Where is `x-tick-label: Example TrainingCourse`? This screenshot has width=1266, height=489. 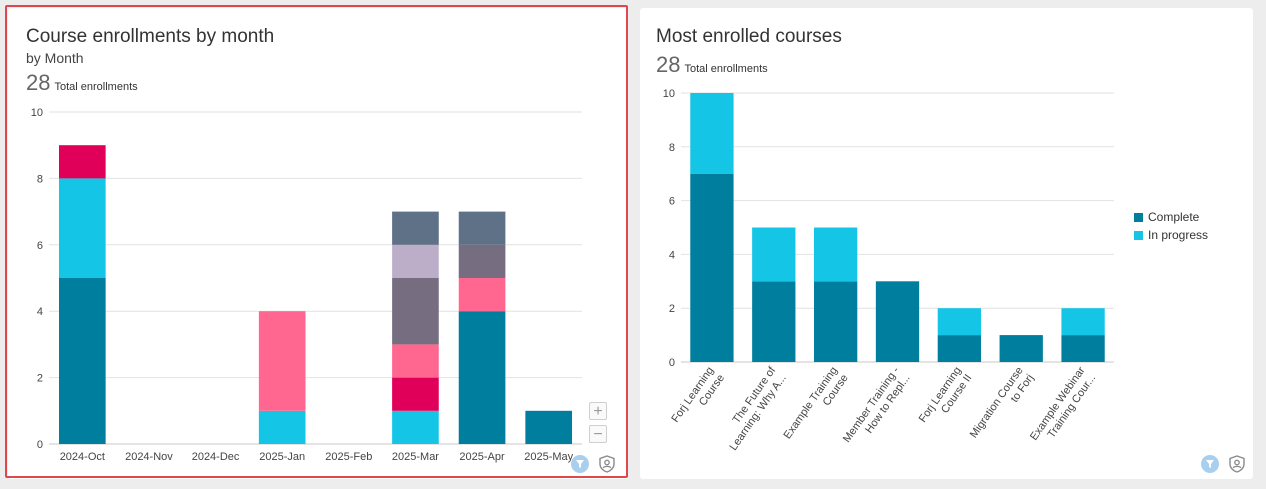
x-tick-label: Example TrainingCourse is located at coordinates (816, 407).